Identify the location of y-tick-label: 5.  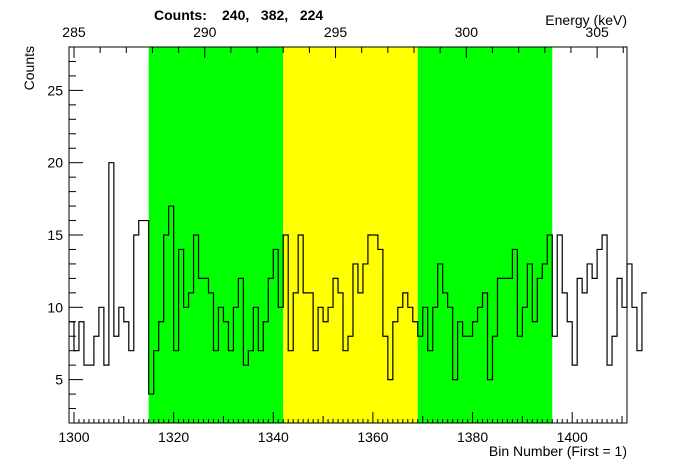
(59, 380).